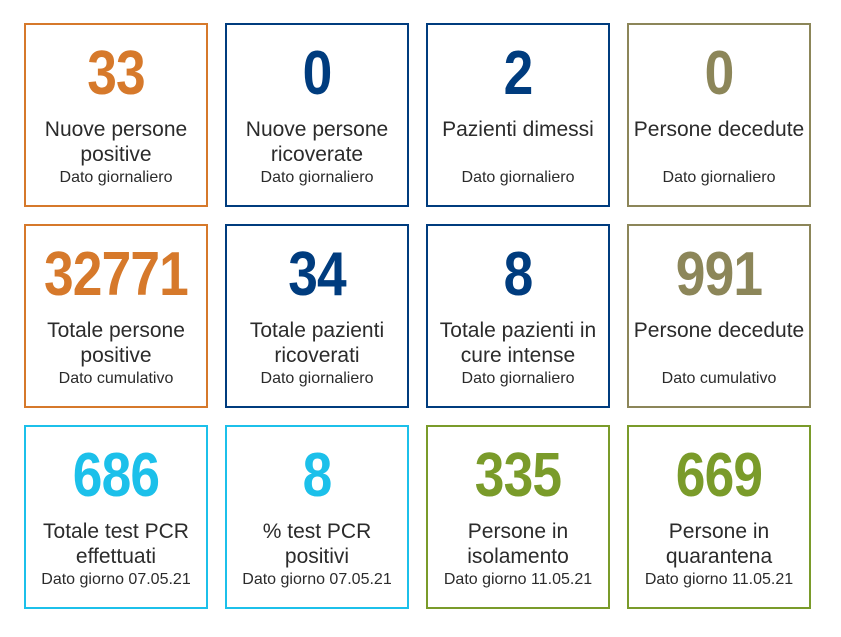 The width and height of the screenshot is (841, 637). What do you see at coordinates (719, 316) in the screenshot?
I see `tile-total-deceased: 991 Persone decedute Dato cumulativo` at bounding box center [719, 316].